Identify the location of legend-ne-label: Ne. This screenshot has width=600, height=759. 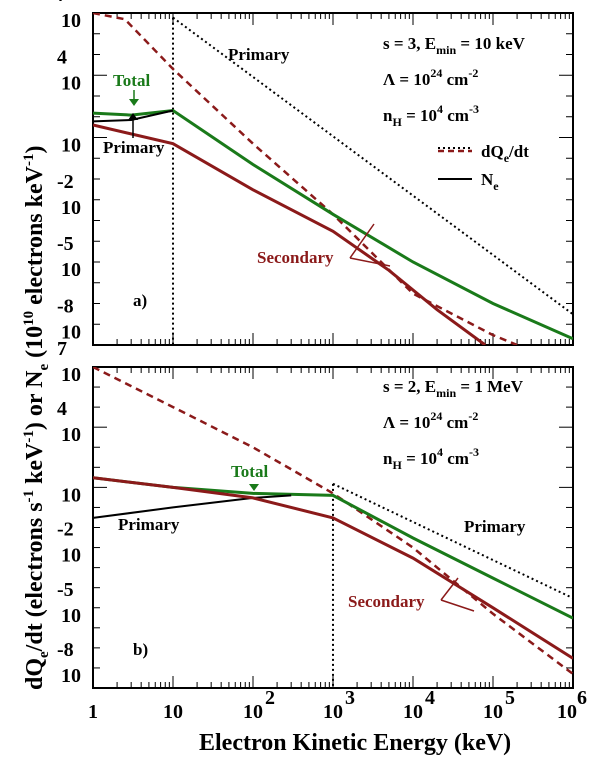
(490, 181).